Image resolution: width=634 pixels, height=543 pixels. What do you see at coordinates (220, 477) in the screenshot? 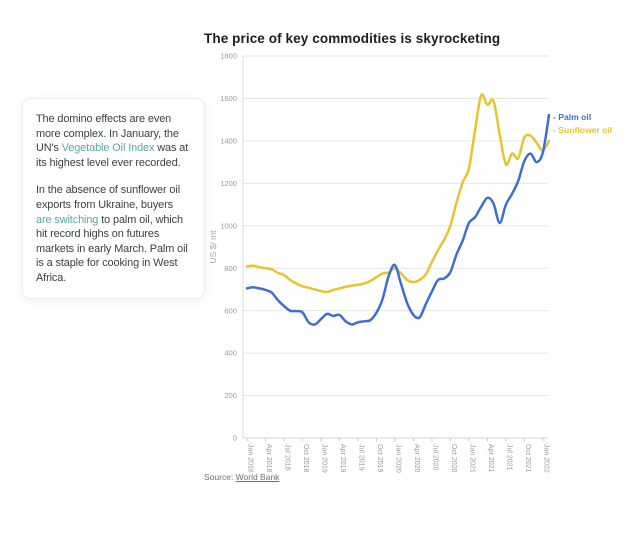
I see `source-label: Source:` at bounding box center [220, 477].